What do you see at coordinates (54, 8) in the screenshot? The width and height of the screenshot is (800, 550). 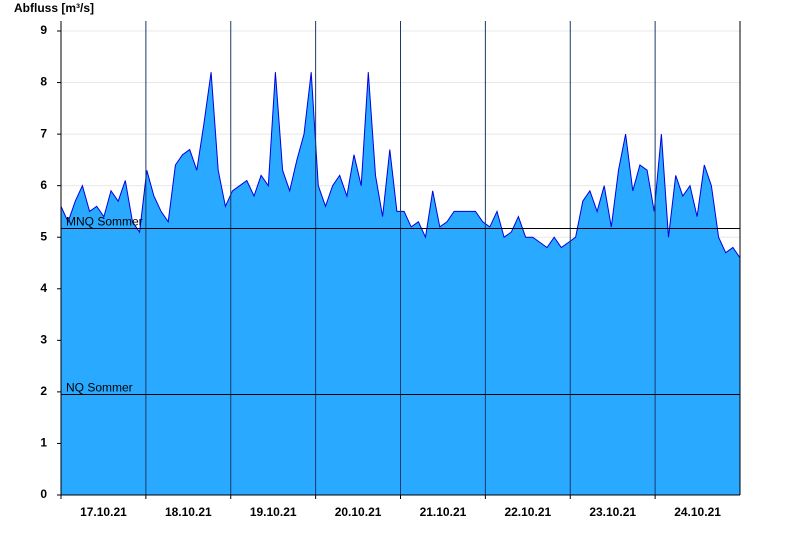 I see `y-axis-label: Abfluss [m³/s]` at bounding box center [54, 8].